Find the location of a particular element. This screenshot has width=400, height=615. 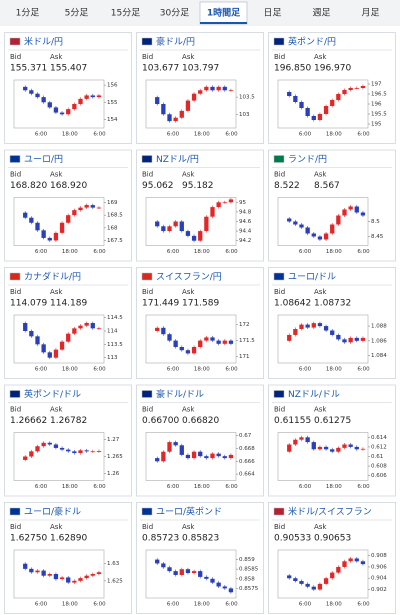

tab: 1分足 is located at coordinates (27, 13).